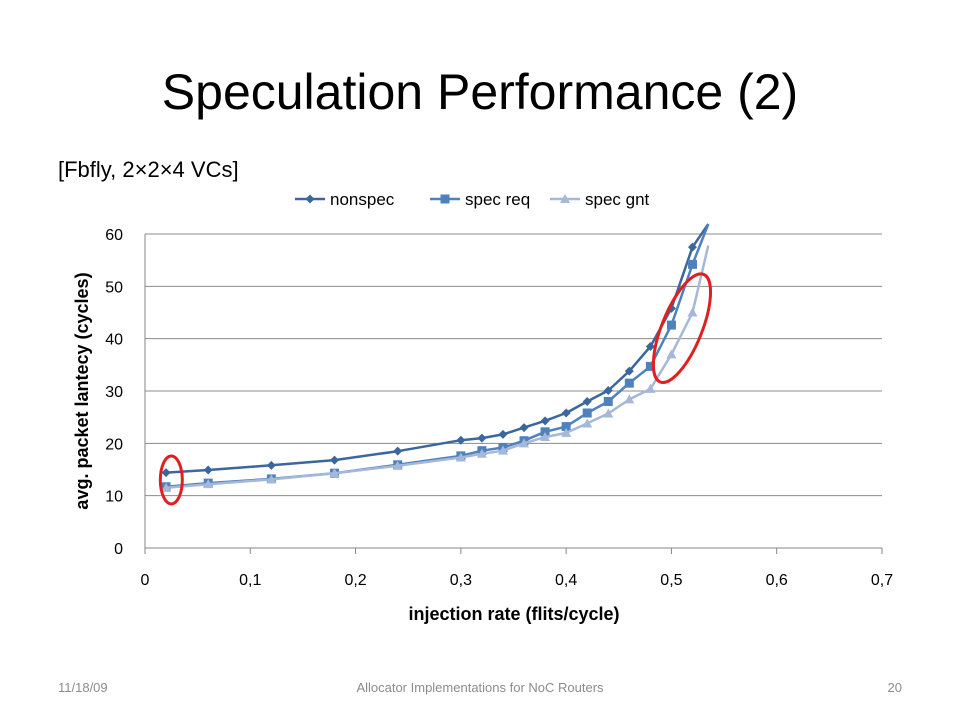  I want to click on y-tick-label: 0, so click(118, 549).